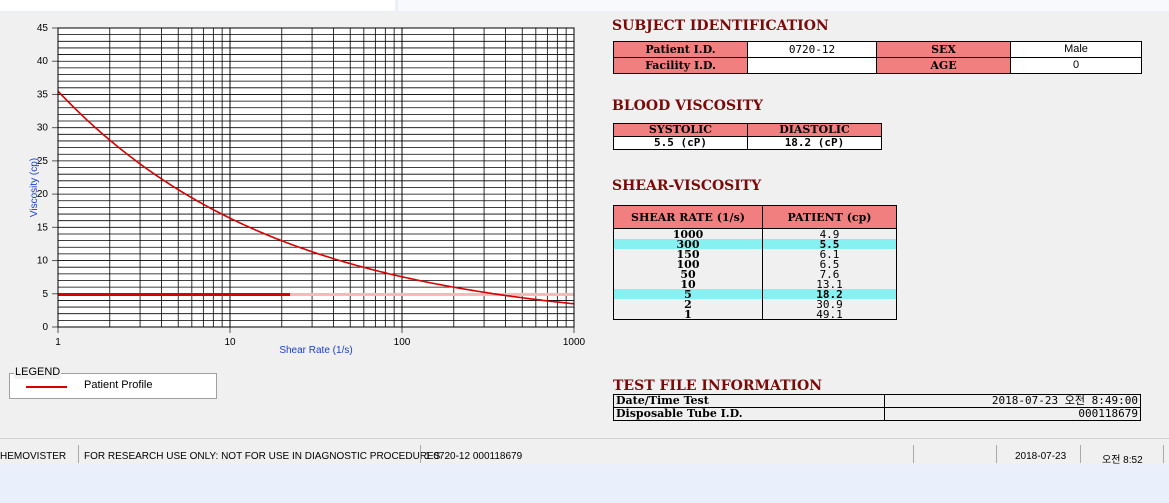 This screenshot has width=1169, height=503. Describe the element at coordinates (755, 244) in the screenshot. I see `shear-row: 300 5.5` at that location.